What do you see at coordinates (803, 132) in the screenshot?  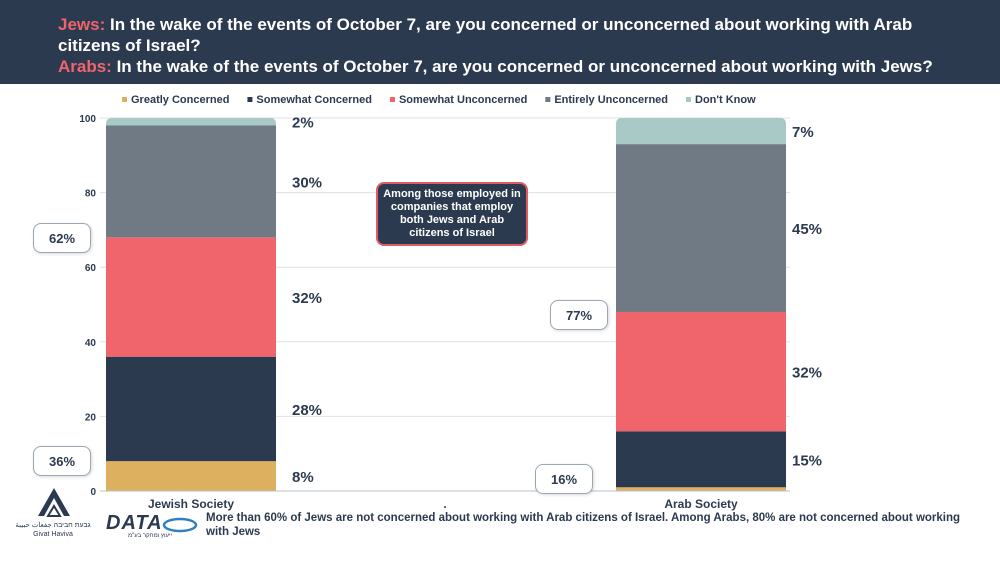 I see `data-label: 7%` at bounding box center [803, 132].